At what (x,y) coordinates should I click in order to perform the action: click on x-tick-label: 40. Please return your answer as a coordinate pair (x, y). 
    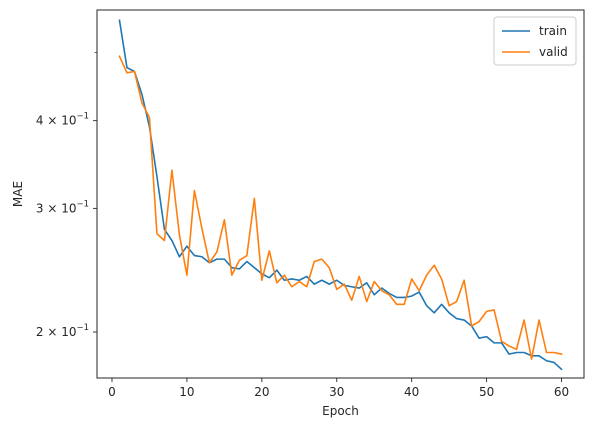
    Looking at the image, I should click on (411, 392).